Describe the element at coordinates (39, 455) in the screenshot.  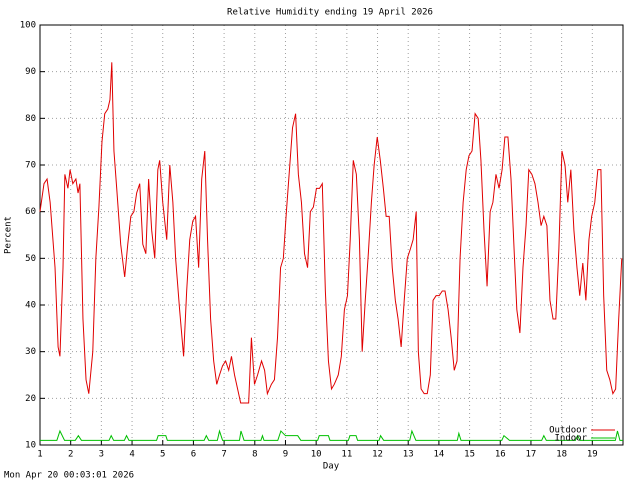
I see `x-tick-label: 1` at that location.